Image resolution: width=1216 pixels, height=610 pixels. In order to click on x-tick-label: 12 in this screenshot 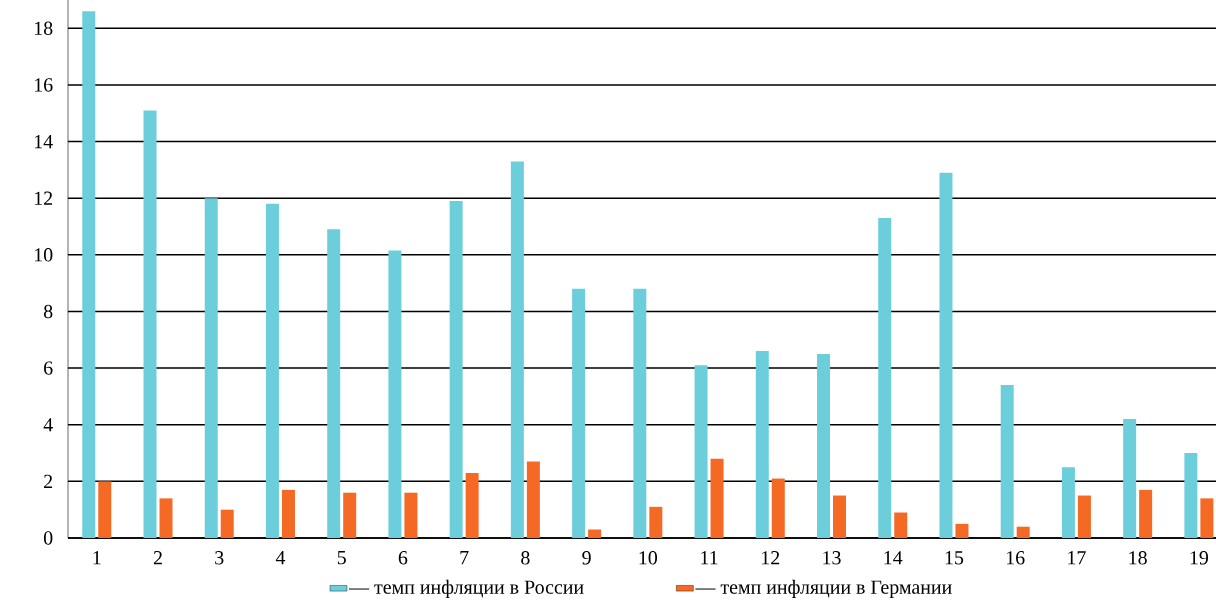, I will do `click(771, 558)`.